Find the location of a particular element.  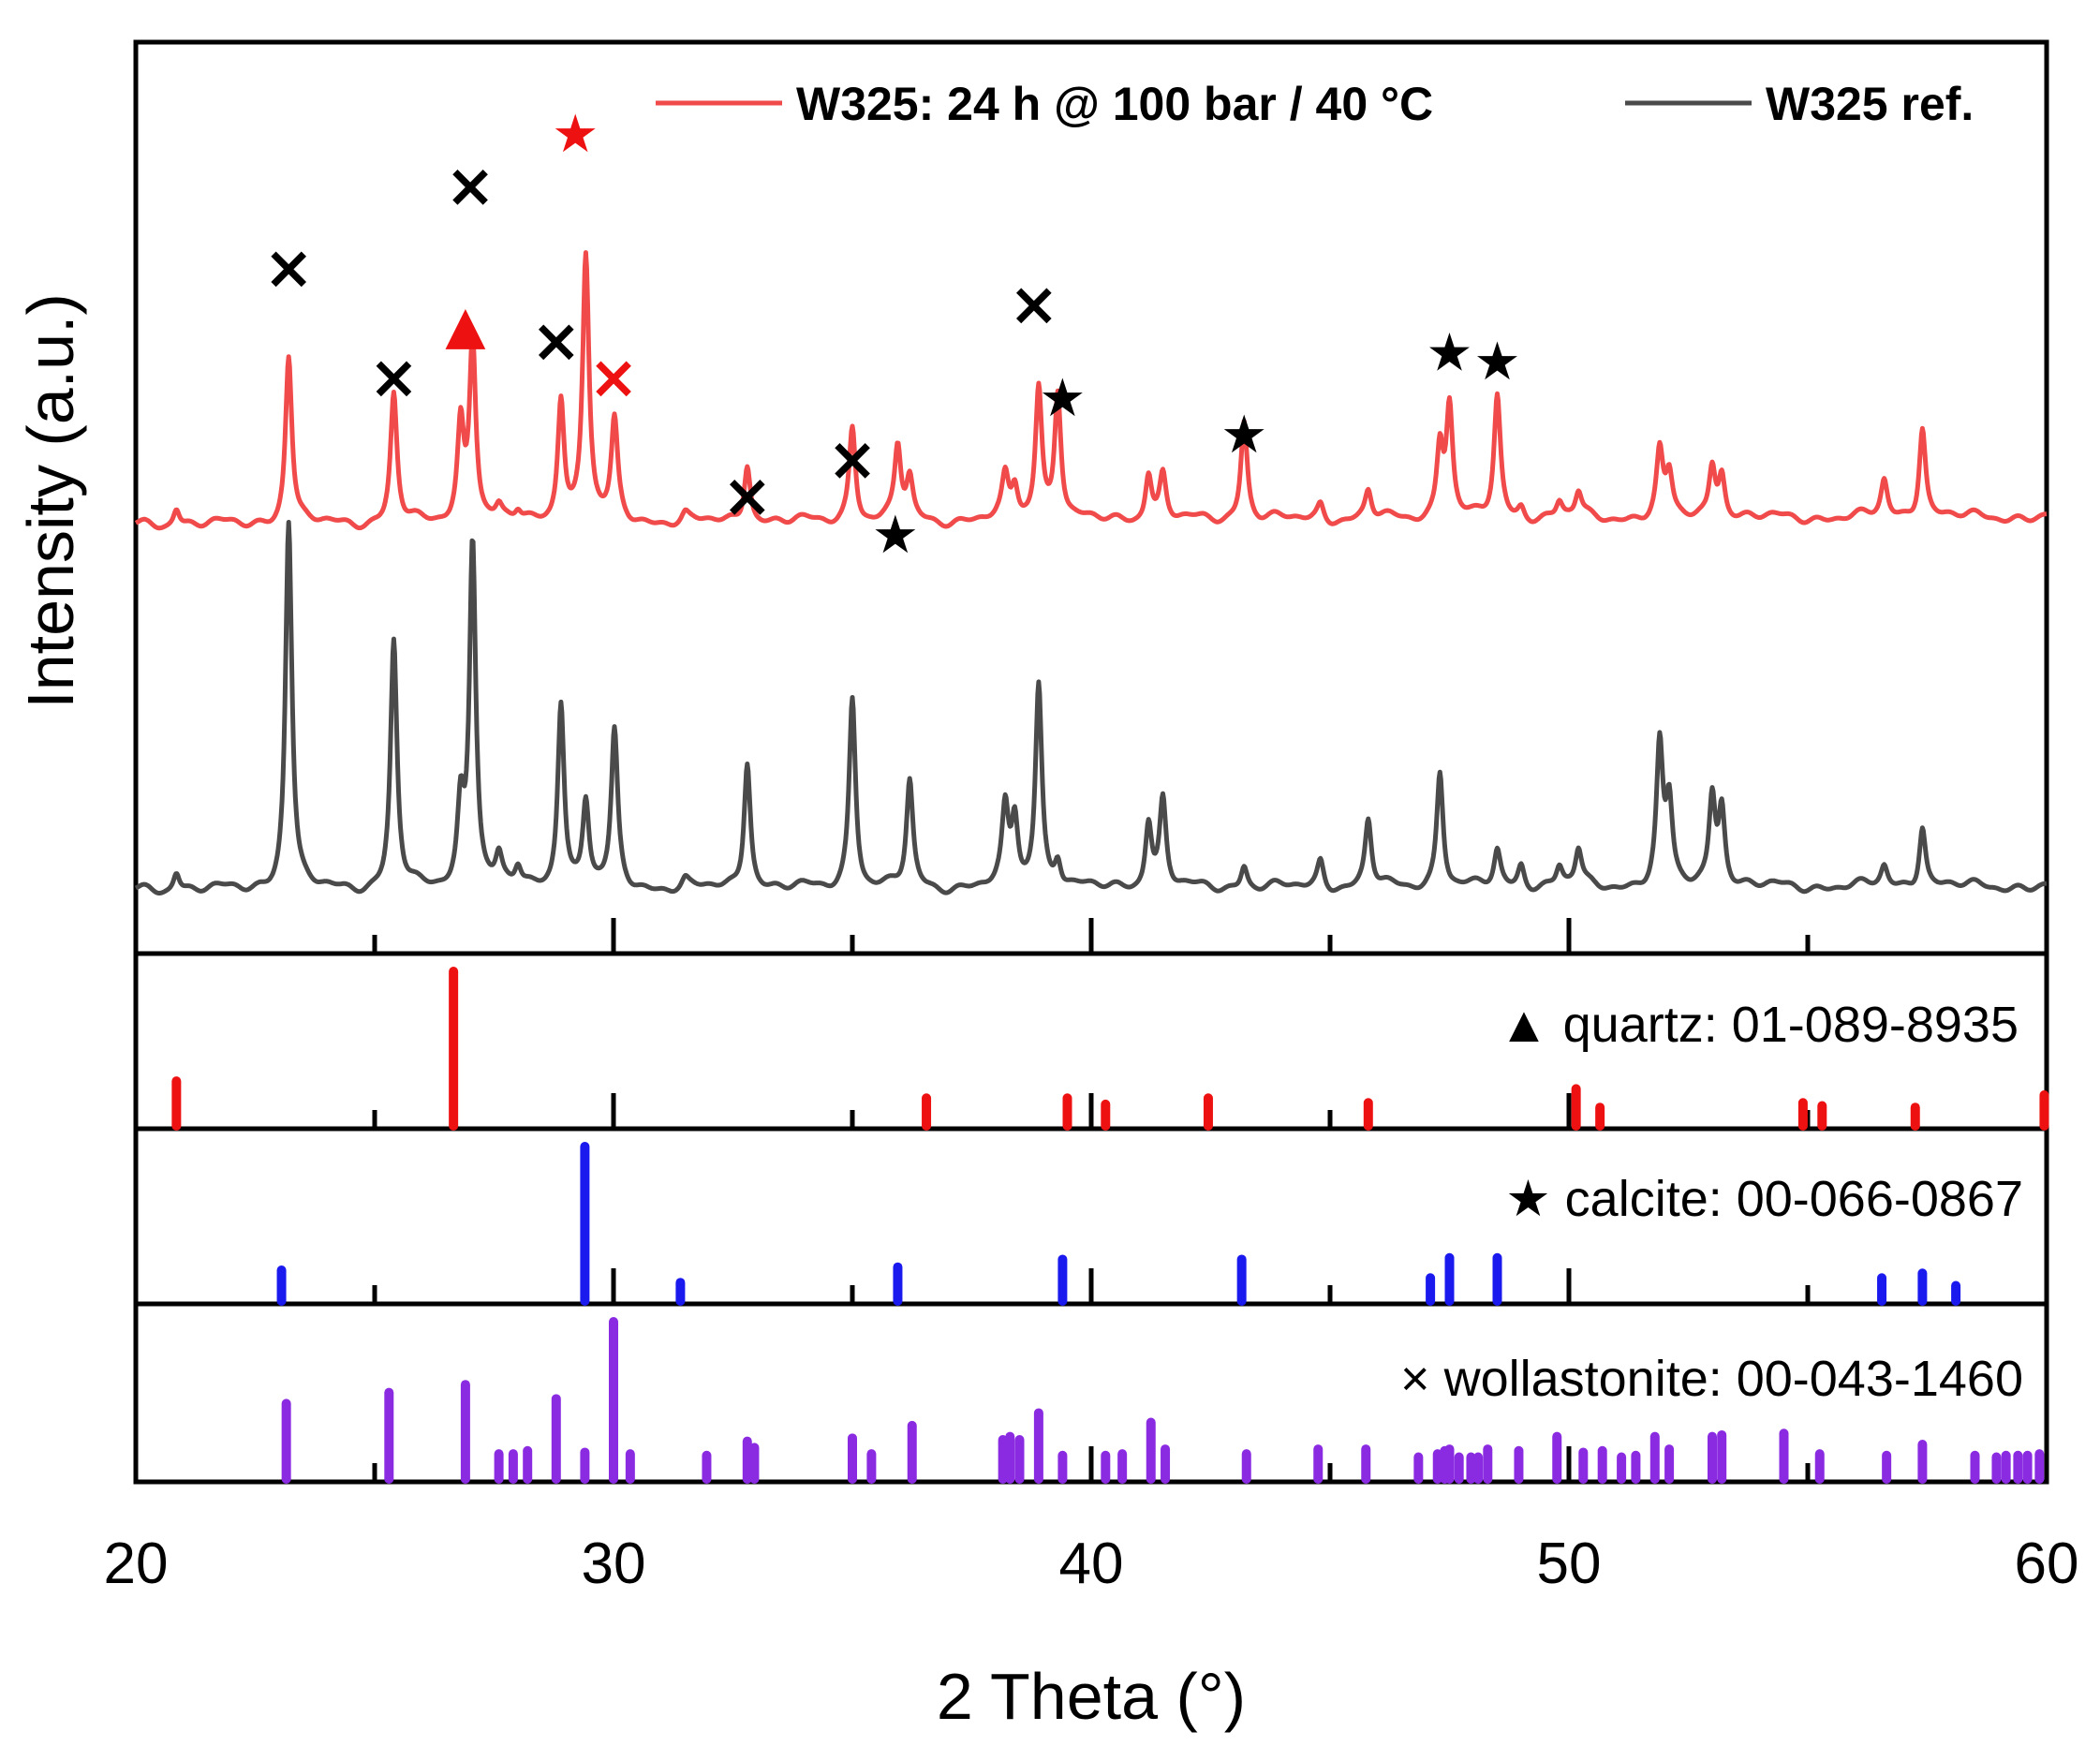

legend: W325: 24 h @ 100 bar / 40 °C W325 ref. is located at coordinates (1315, 104).